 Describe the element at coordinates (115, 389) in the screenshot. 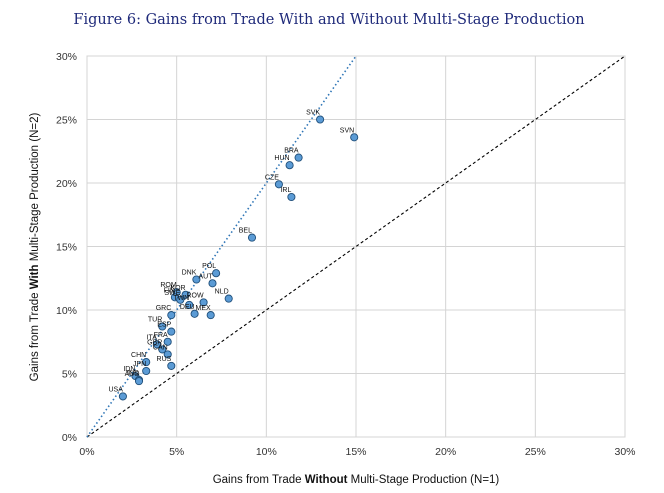

I see `point-label-usa: USA` at that location.